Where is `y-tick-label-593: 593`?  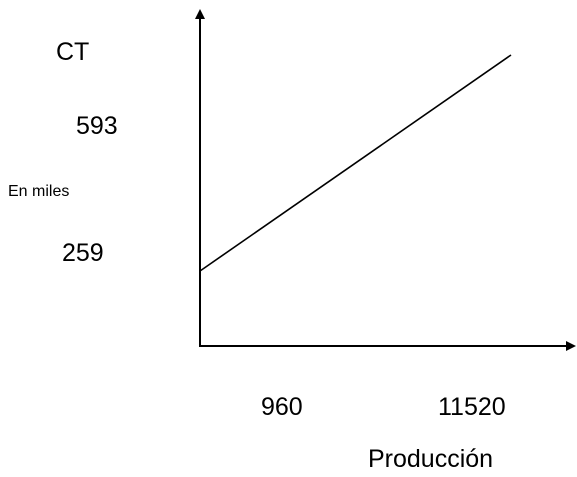 y-tick-label-593: 593 is located at coordinates (97, 126).